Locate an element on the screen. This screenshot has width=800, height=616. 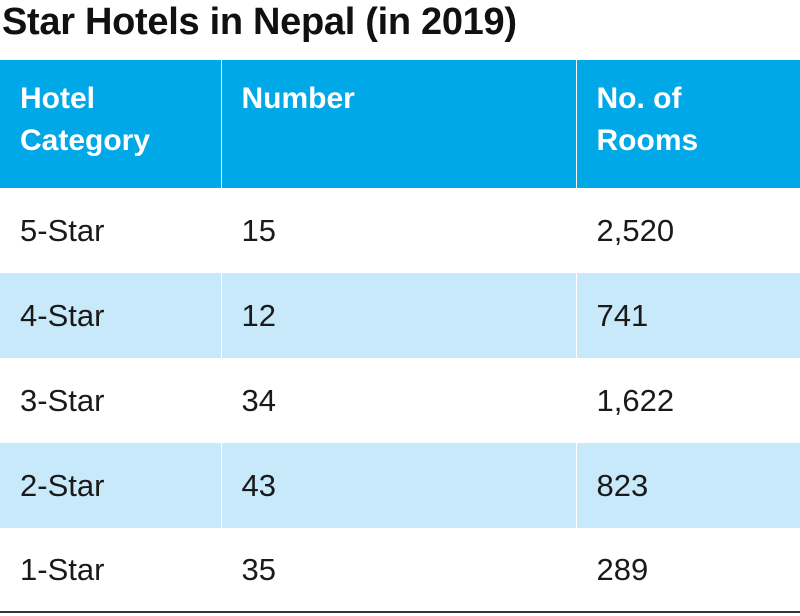
cell-rooms: 823 is located at coordinates (687, 485).